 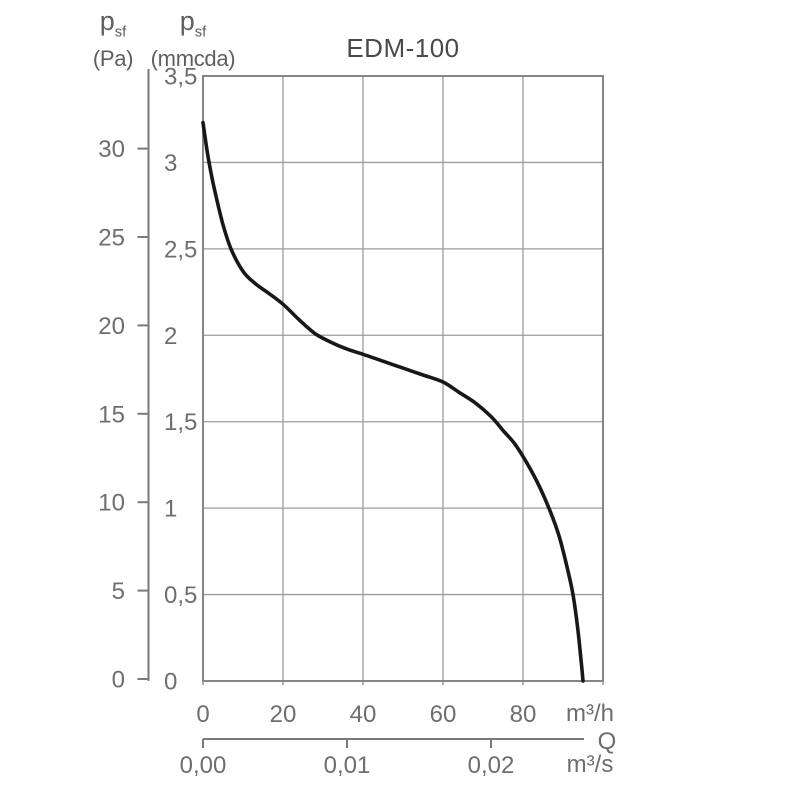 I want to click on pa-tick-label: 25, so click(x=111, y=238).